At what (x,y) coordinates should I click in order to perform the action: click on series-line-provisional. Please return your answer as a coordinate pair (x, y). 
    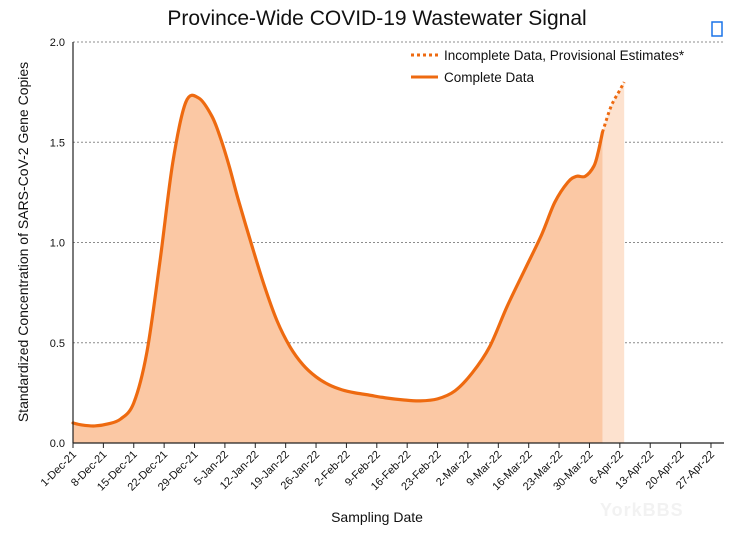
    Looking at the image, I should click on (613, 107).